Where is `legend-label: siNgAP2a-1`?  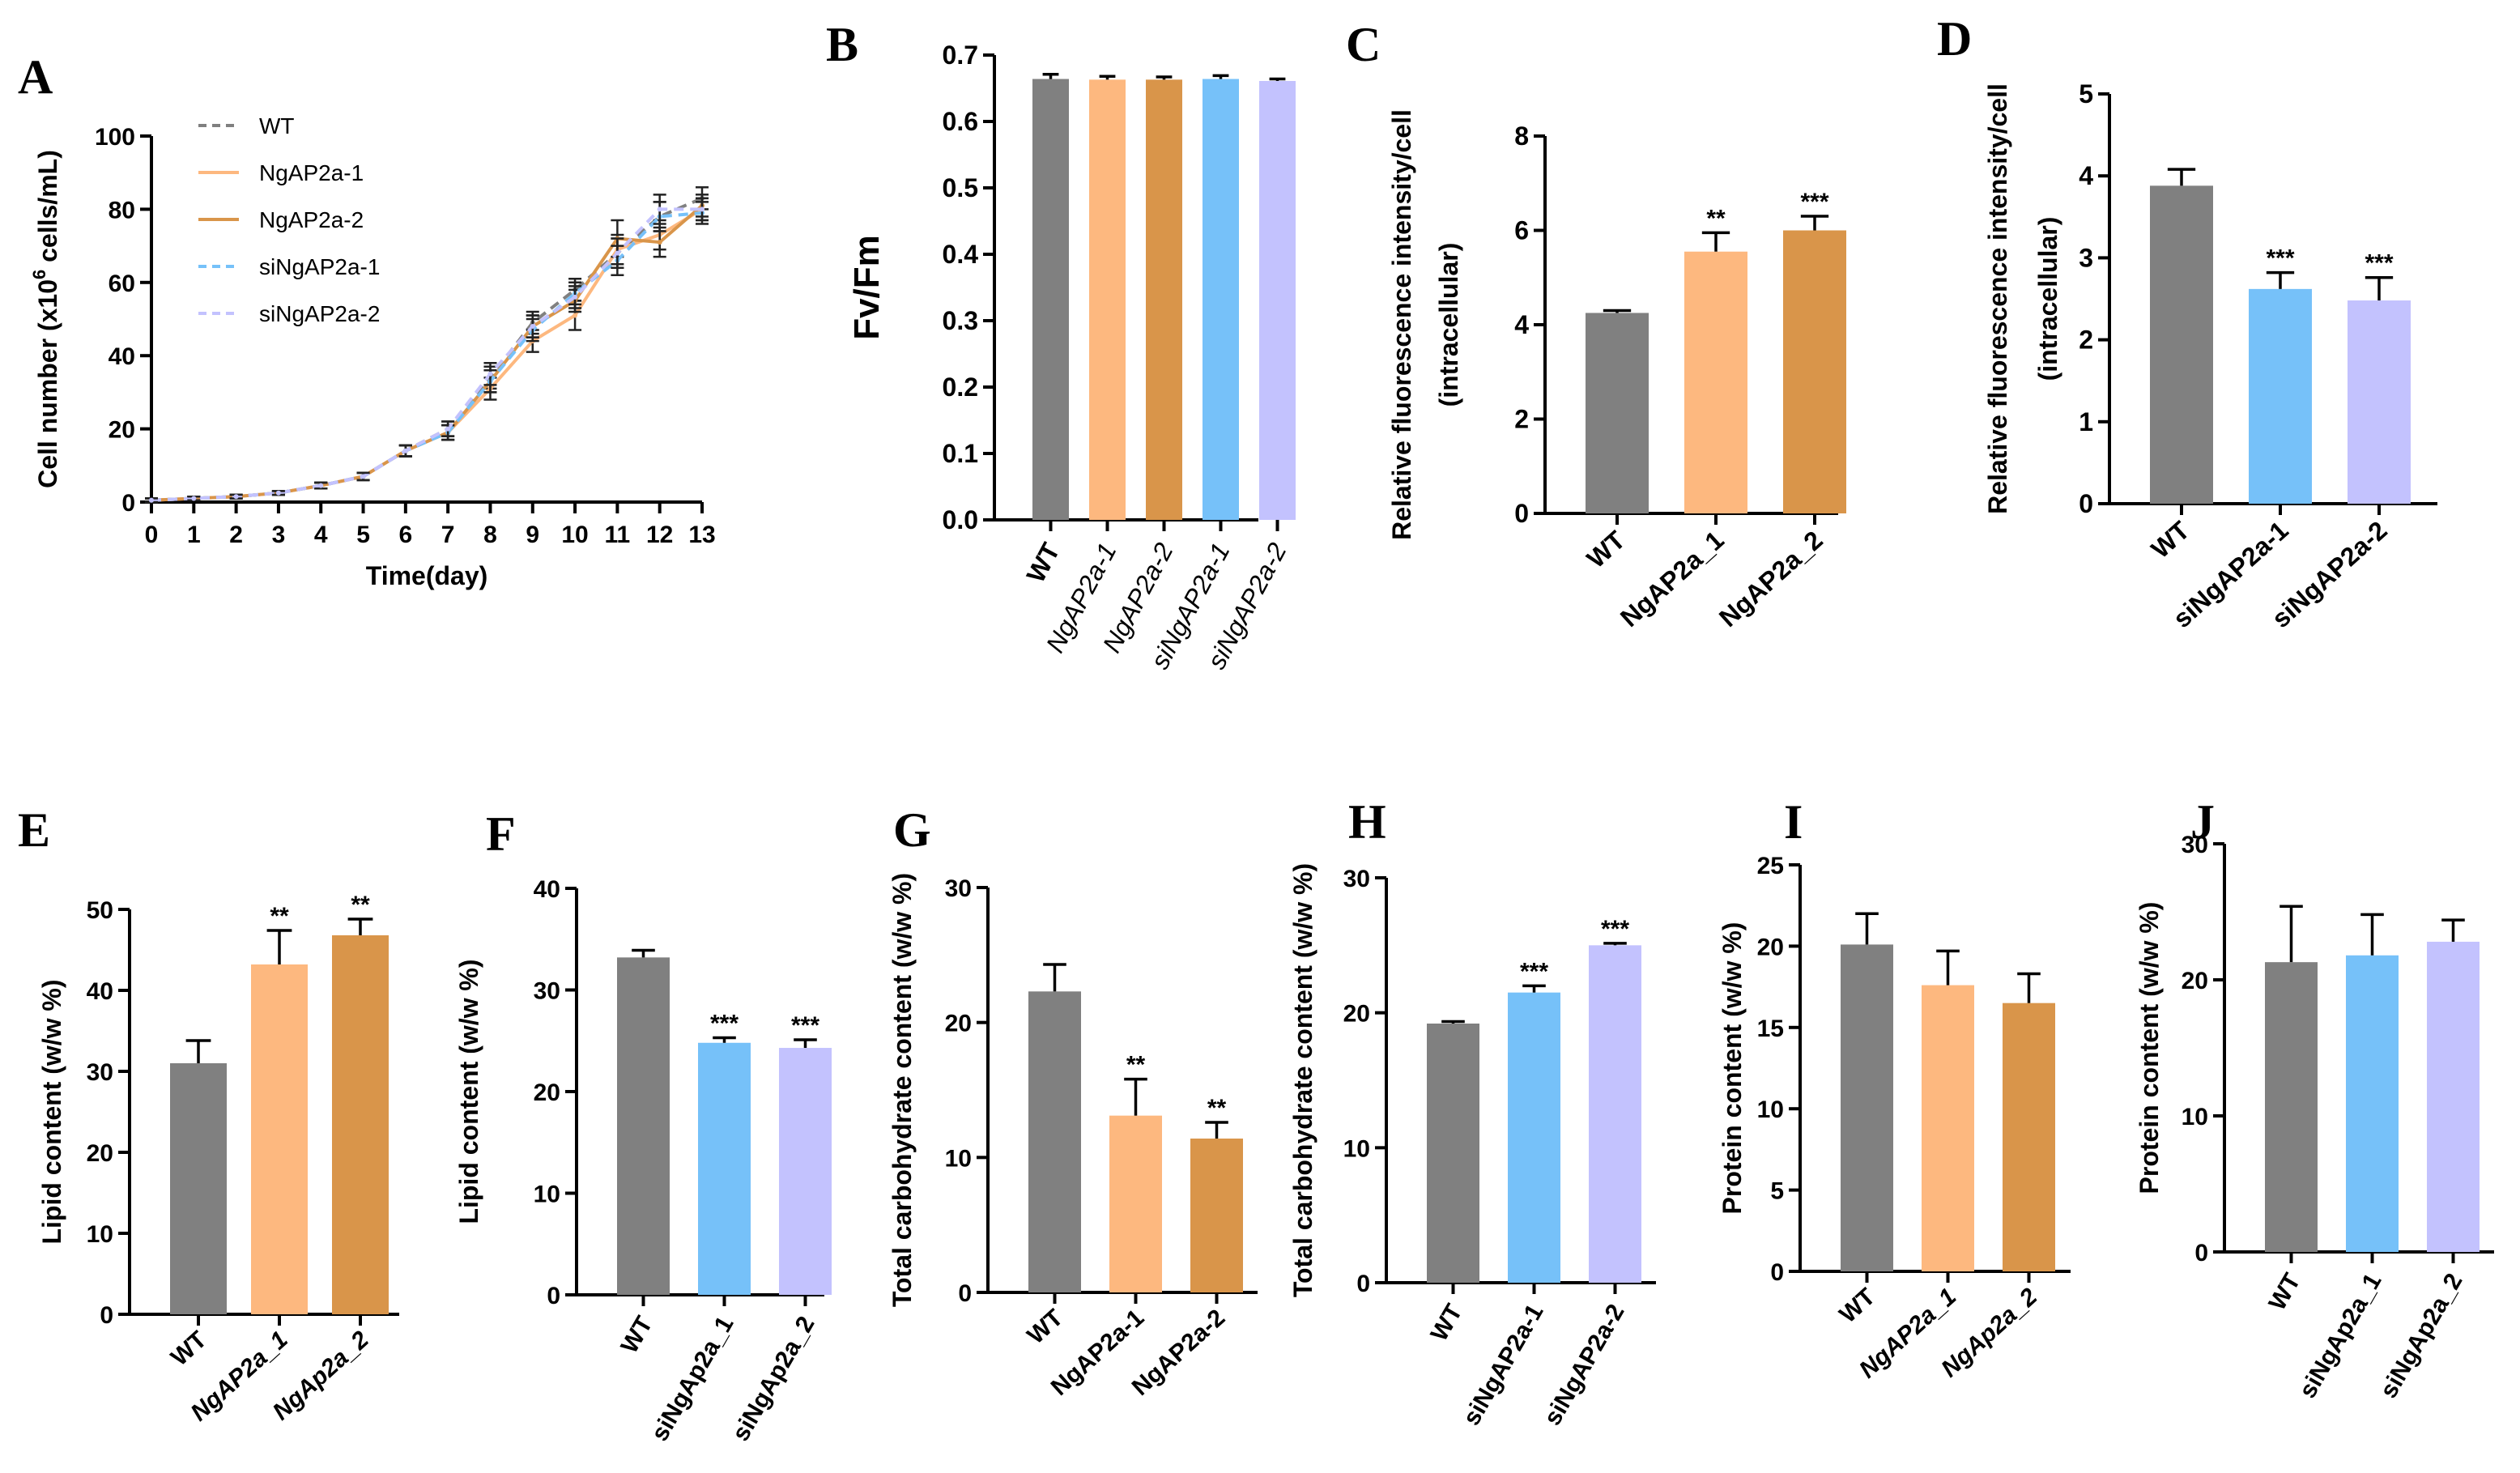
legend-label: siNgAP2a-1 is located at coordinates (319, 267).